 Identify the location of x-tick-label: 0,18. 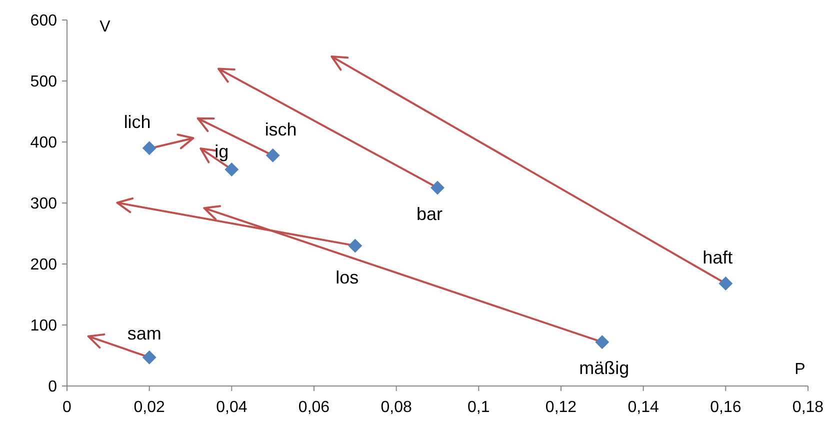
(808, 407).